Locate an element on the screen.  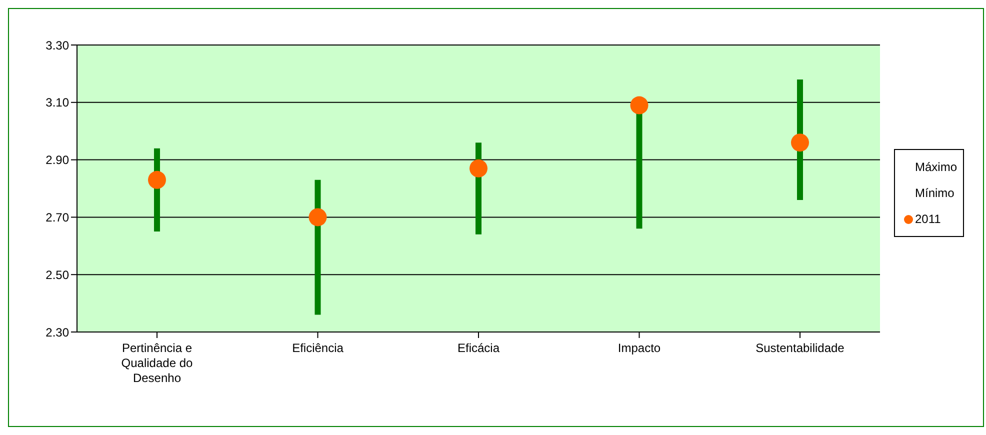
text: Máximo is located at coordinates (936, 167).